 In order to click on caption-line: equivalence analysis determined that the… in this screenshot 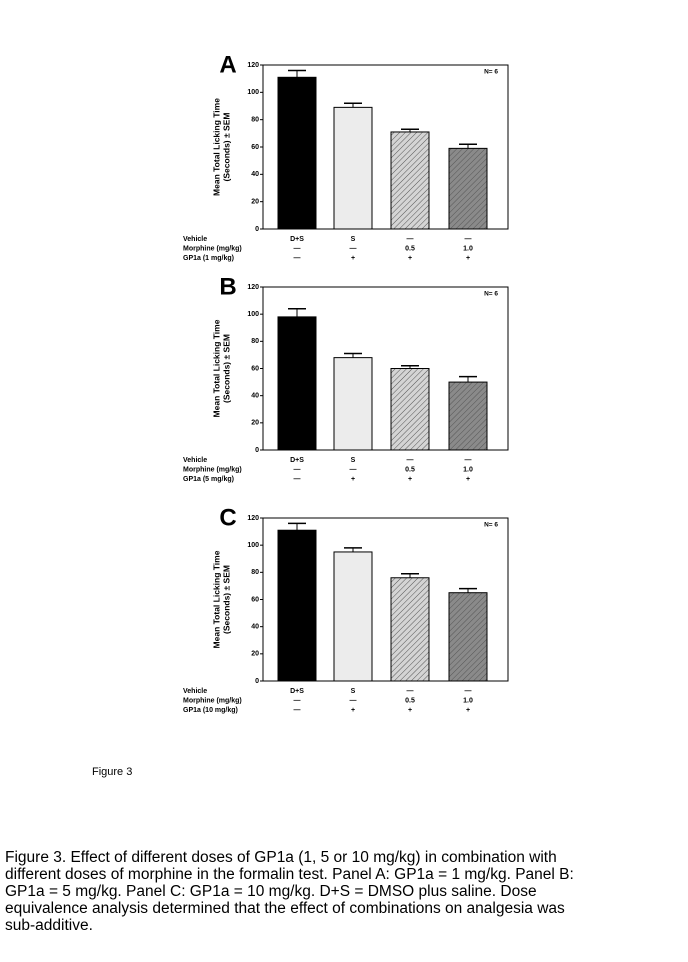, I will do `click(285, 908)`.